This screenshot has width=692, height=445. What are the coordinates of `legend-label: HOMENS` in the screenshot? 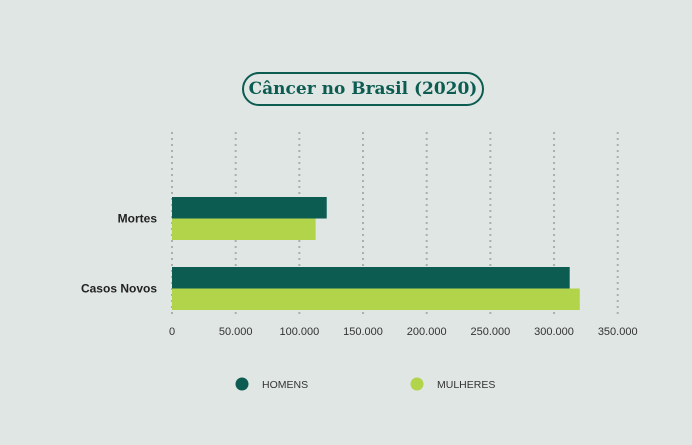 It's located at (285, 385).